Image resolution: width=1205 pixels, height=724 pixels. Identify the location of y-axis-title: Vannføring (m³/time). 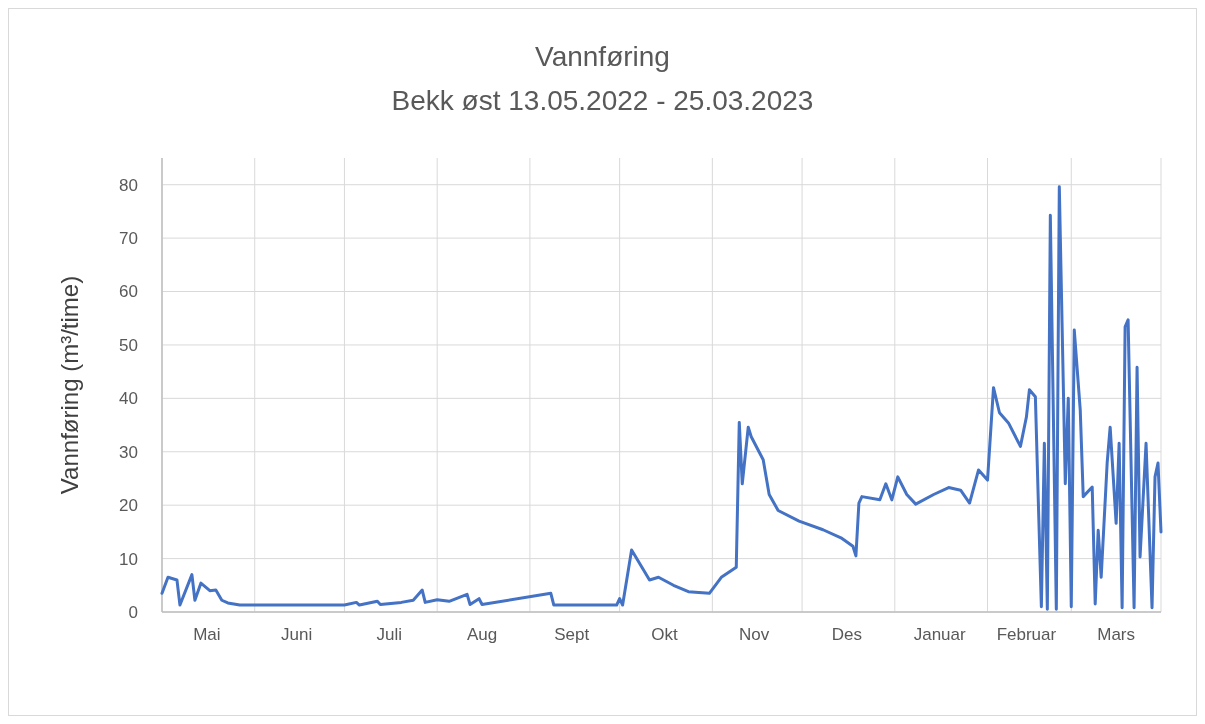
(69, 385).